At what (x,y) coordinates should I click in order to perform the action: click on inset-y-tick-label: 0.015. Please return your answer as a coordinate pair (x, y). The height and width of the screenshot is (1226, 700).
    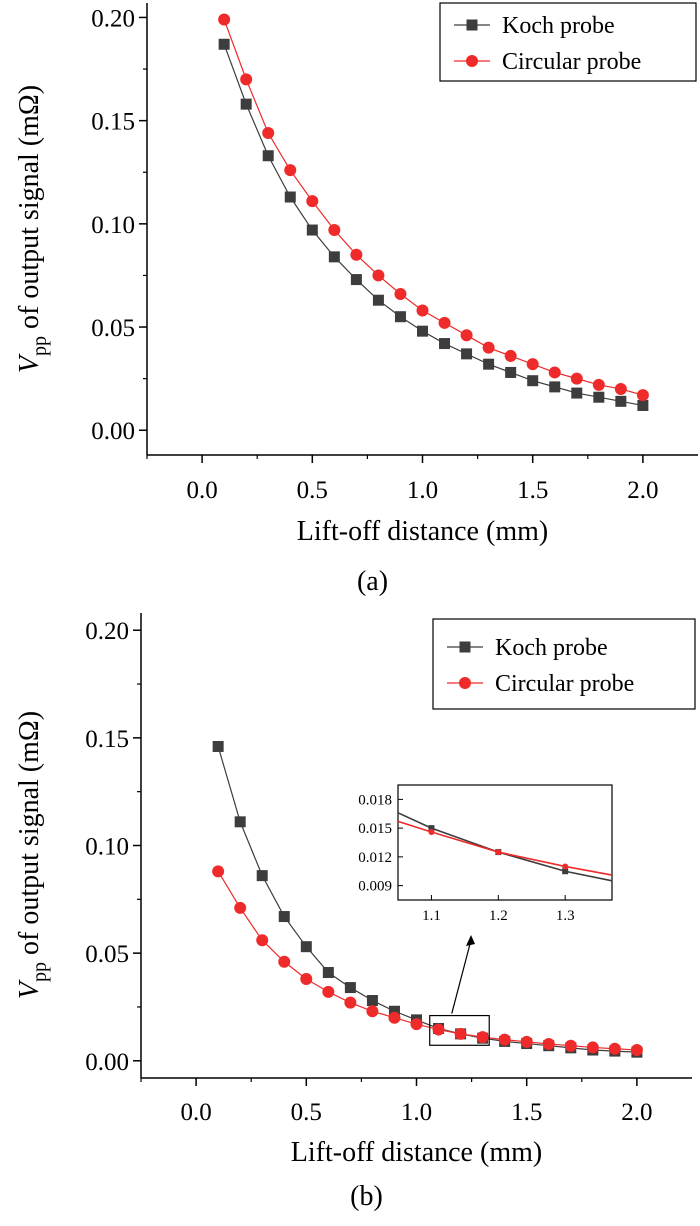
    Looking at the image, I should click on (375, 829).